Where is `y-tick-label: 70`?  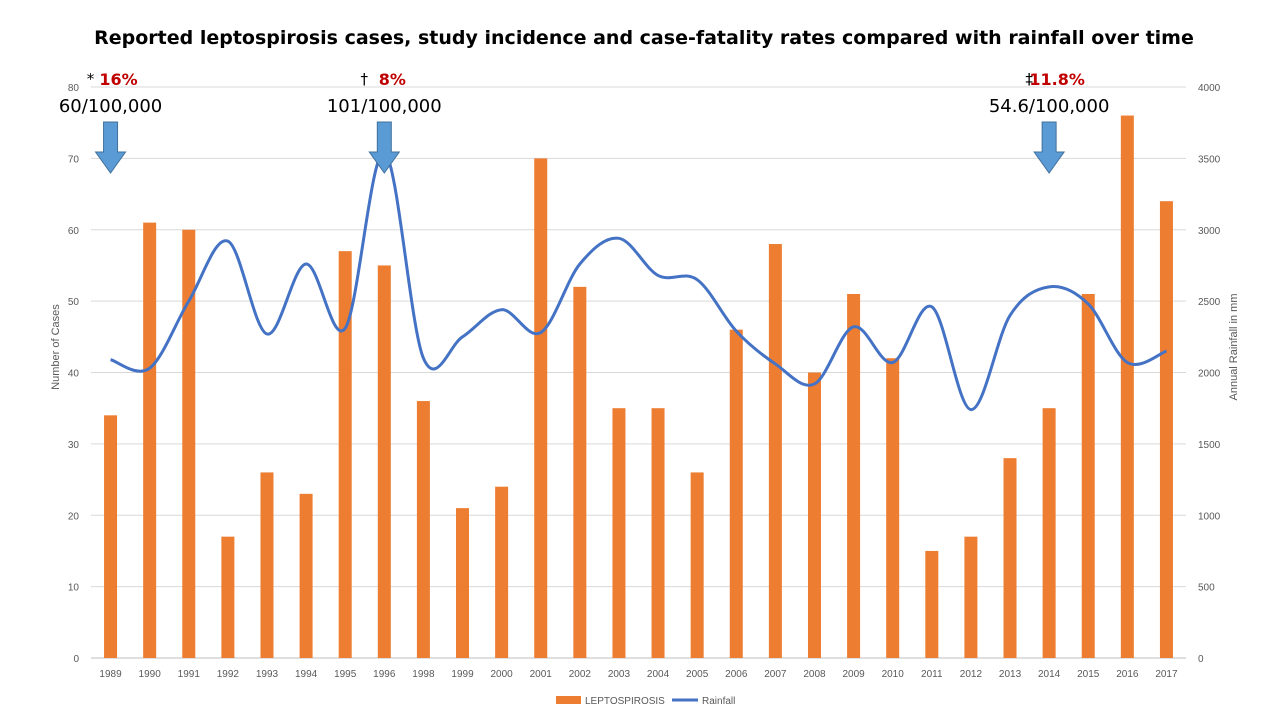 y-tick-label: 70 is located at coordinates (74, 159).